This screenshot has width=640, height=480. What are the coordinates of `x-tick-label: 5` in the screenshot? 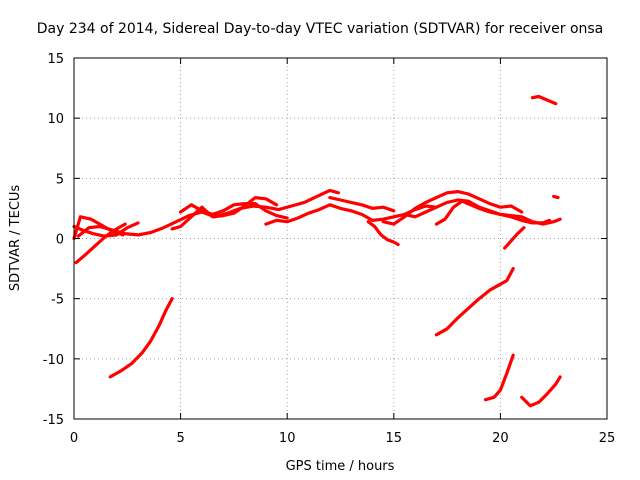 It's located at (180, 438).